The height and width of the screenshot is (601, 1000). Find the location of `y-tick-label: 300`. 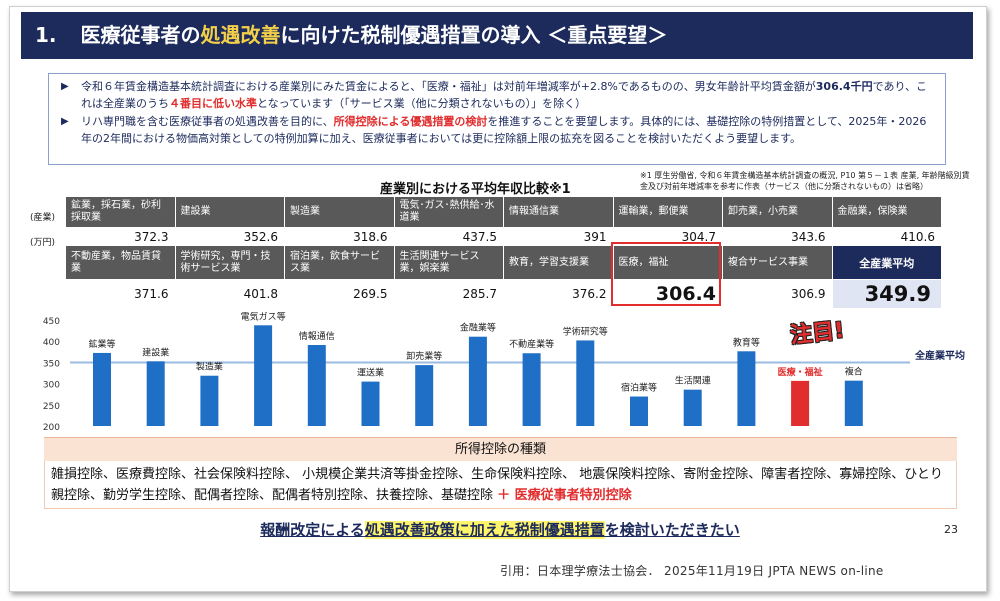

y-tick-label: 300 is located at coordinates (51, 386).